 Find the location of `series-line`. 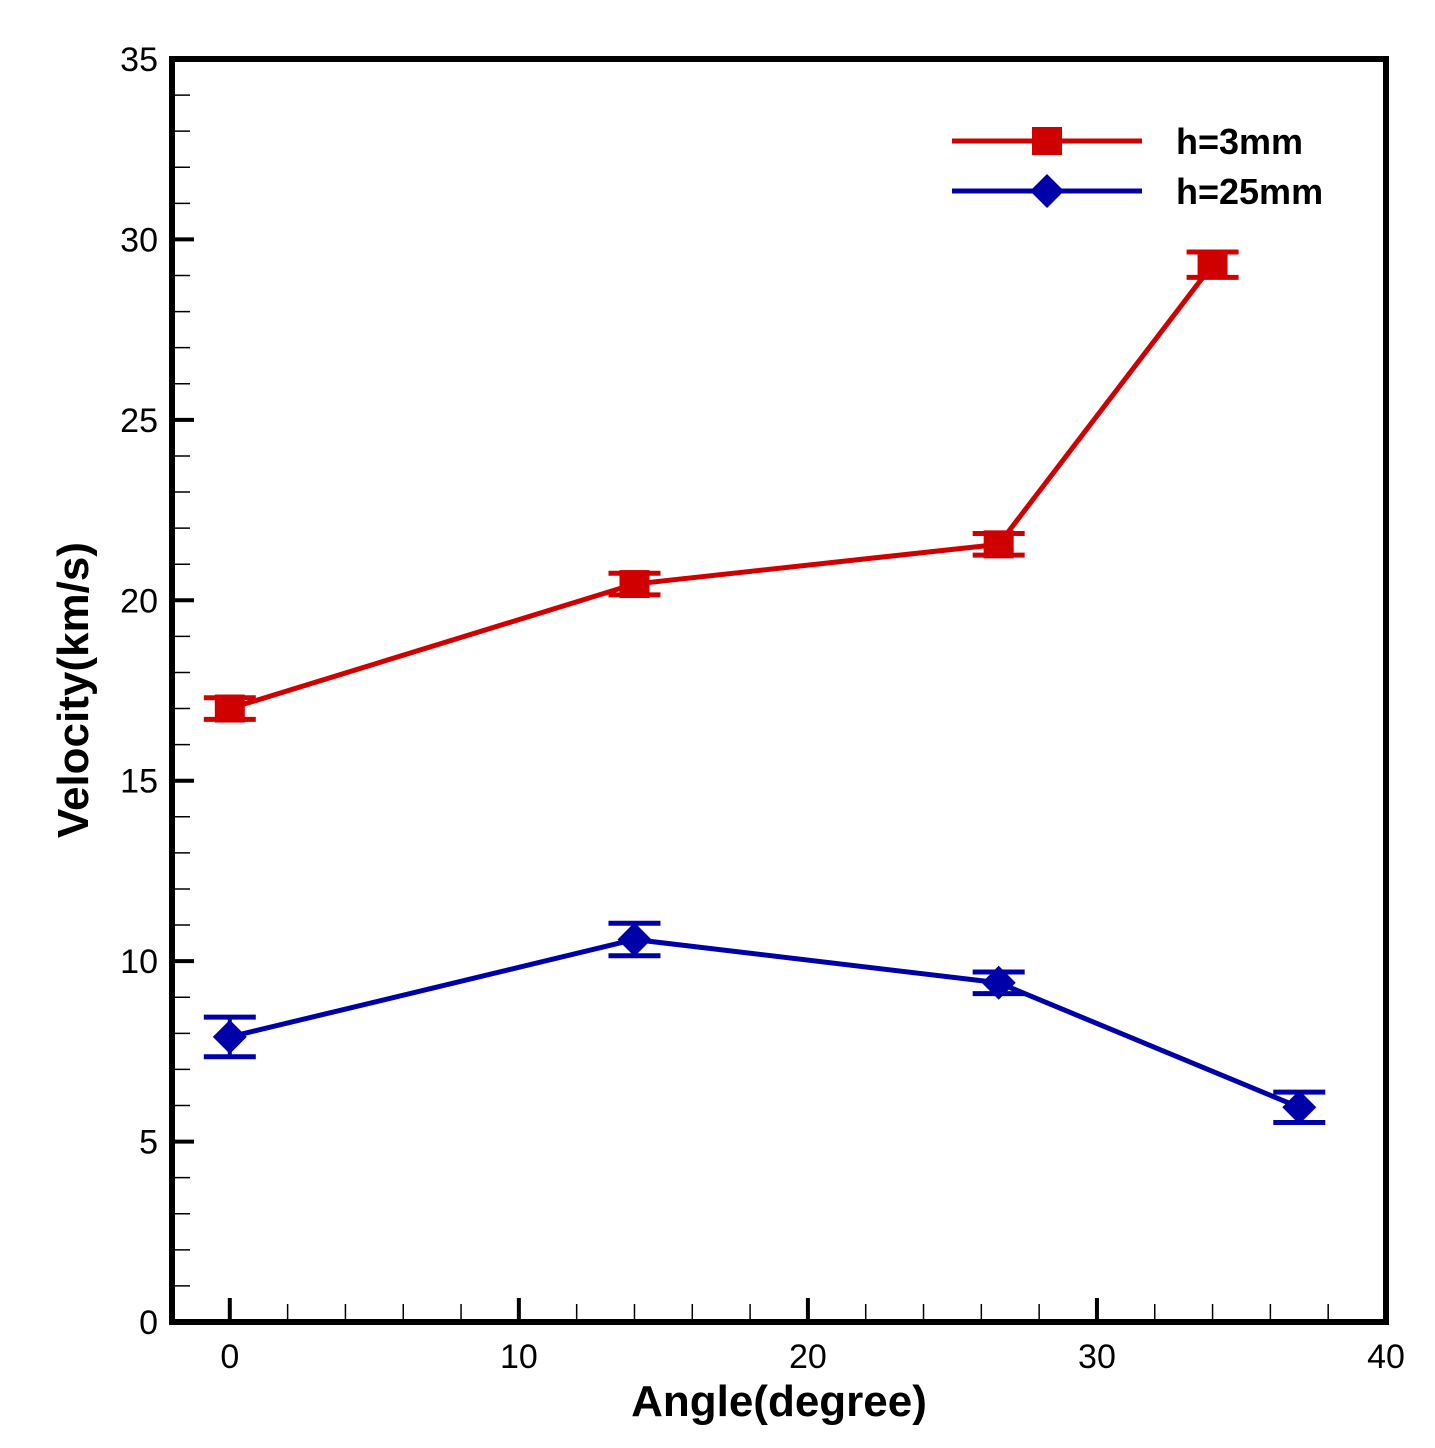

series-line is located at coordinates (765, 1023).